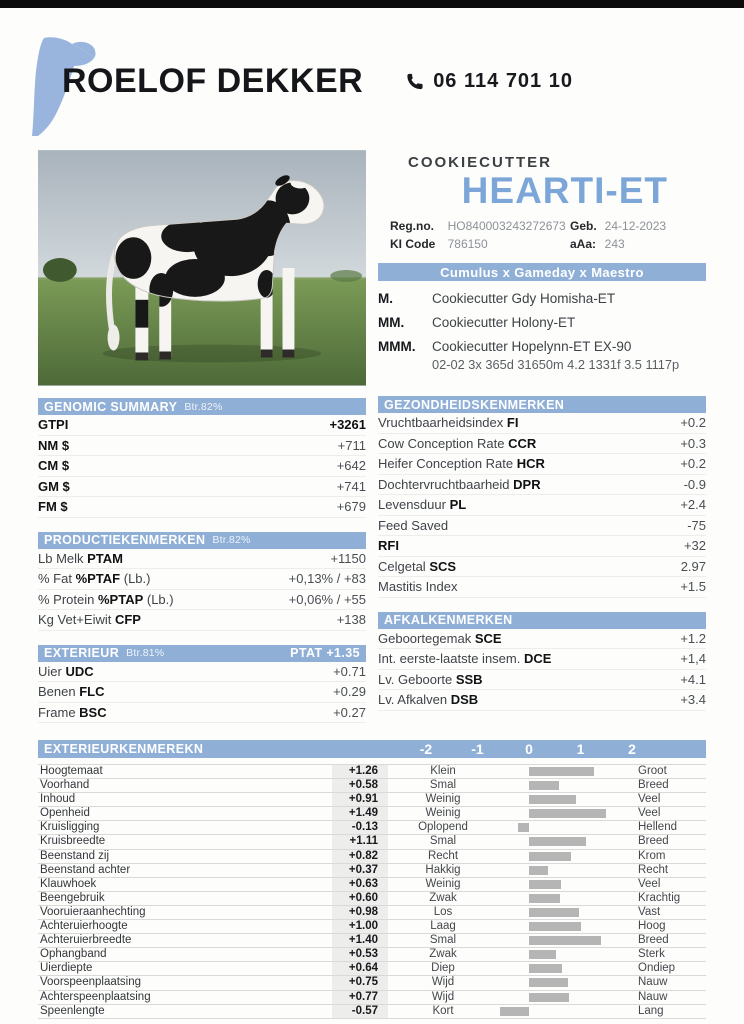 Image resolution: width=744 pixels, height=1024 pixels. I want to click on stat-value: +0.2, so click(693, 464).